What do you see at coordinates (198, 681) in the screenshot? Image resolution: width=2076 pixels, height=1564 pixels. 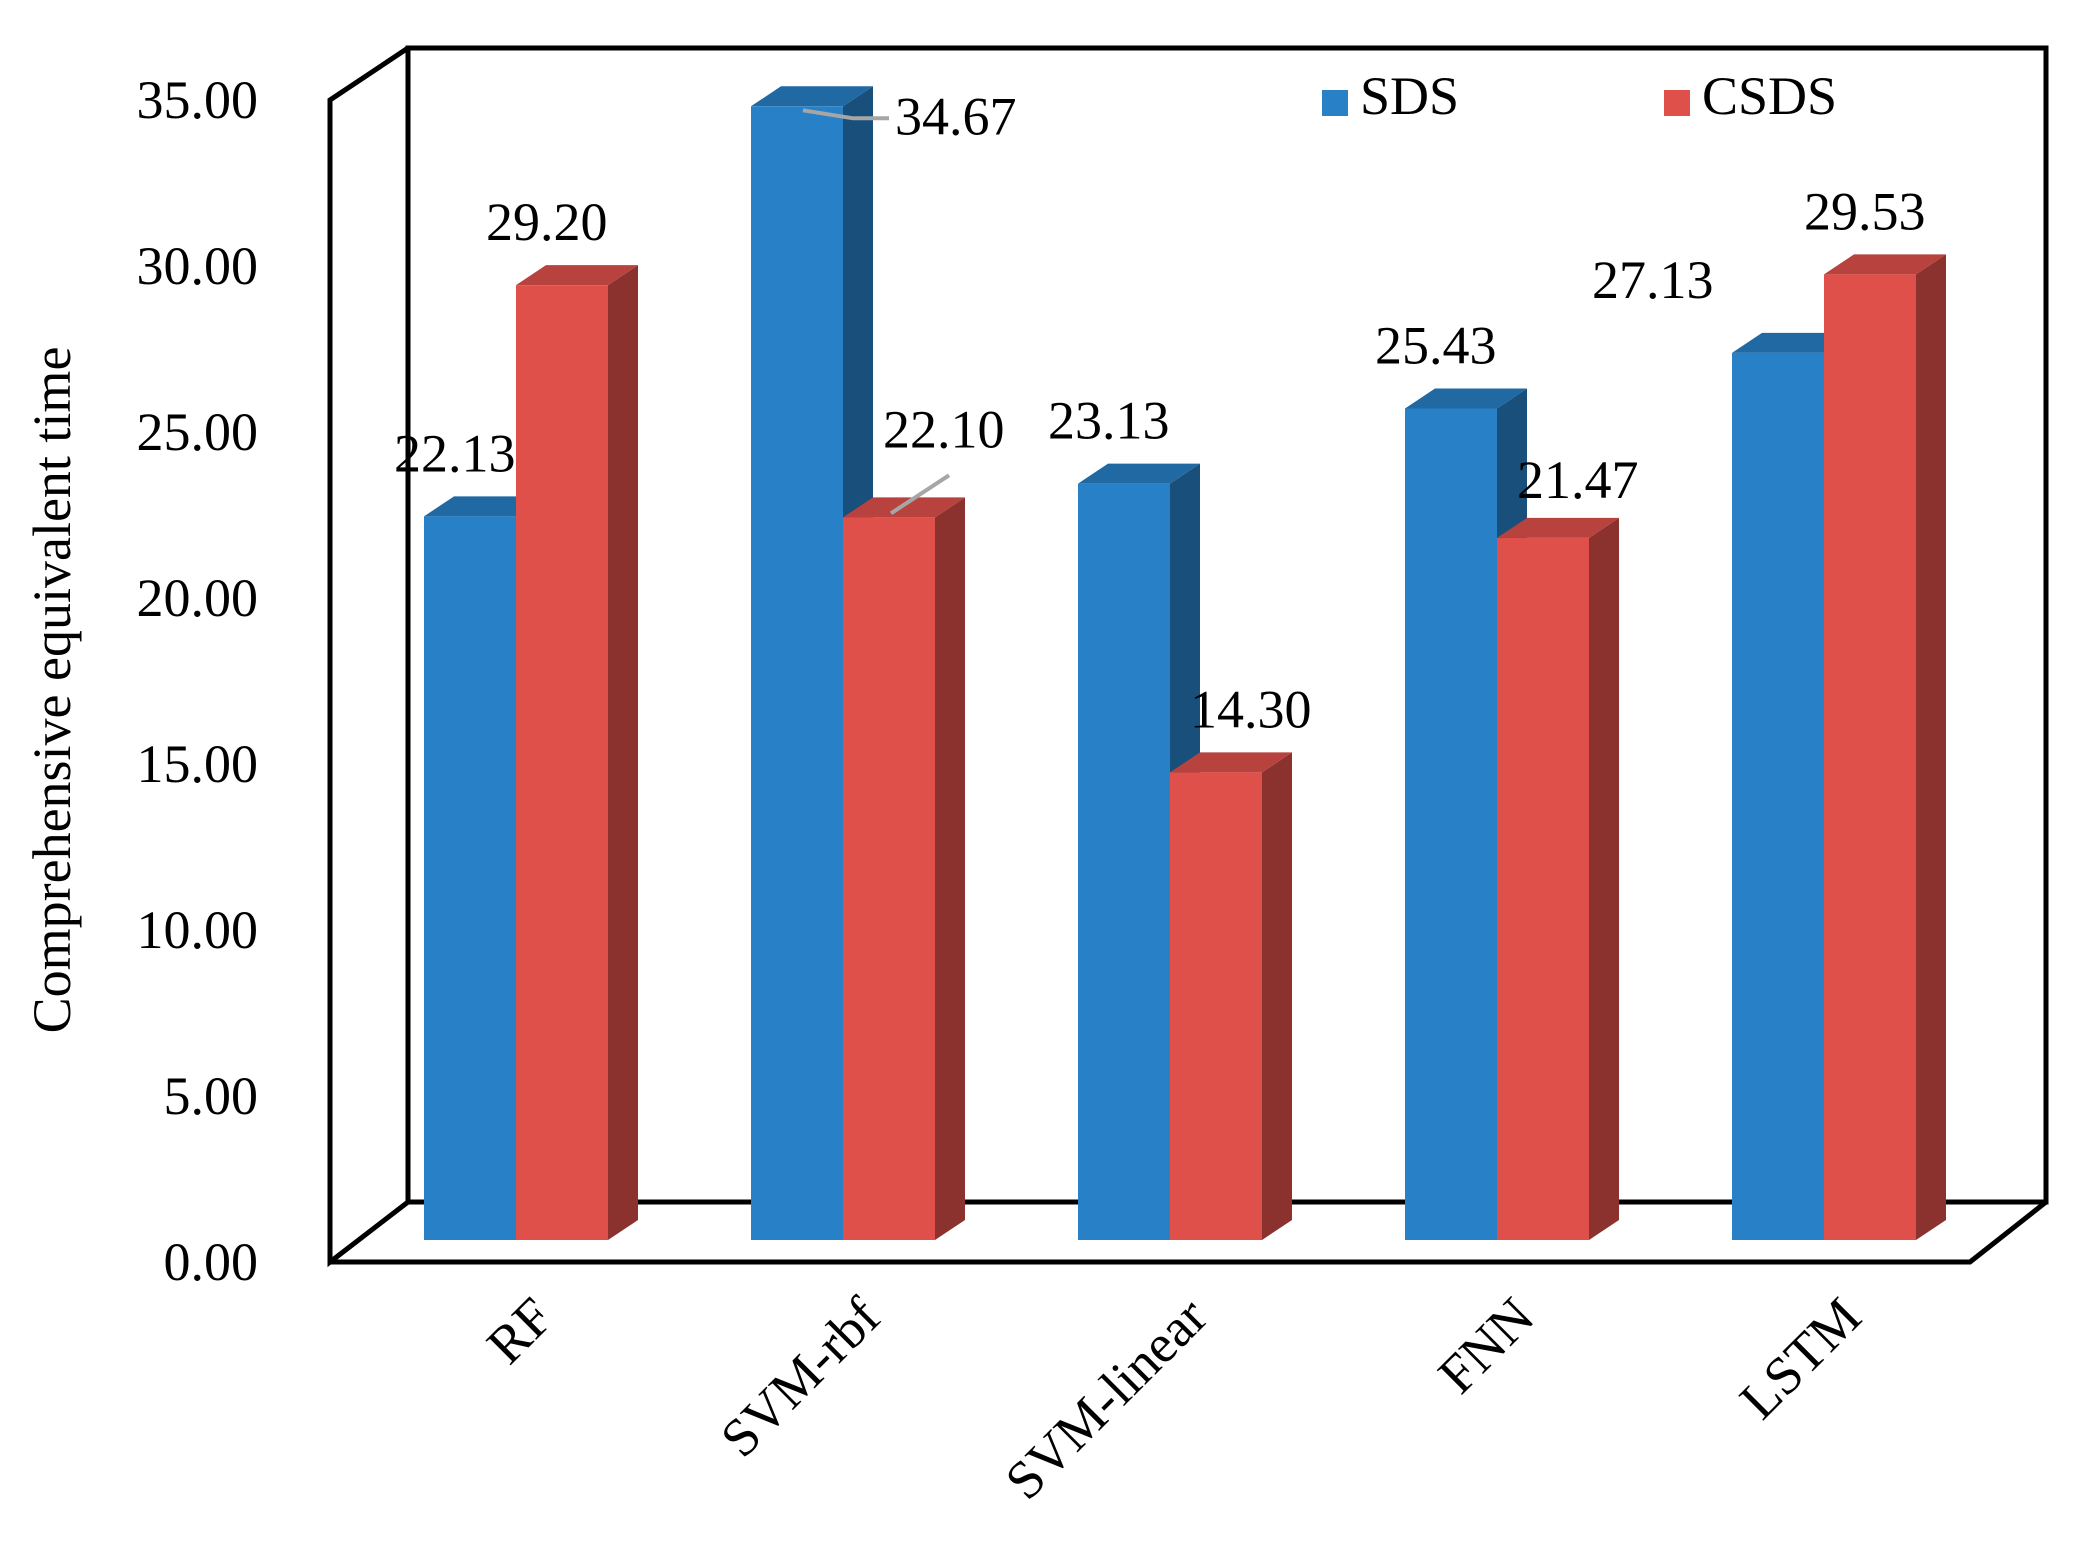 I see `y-axis-ticks: 0.00 5.00 10.00 15.00 20.00 25.00 30.00 35.00` at bounding box center [198, 681].